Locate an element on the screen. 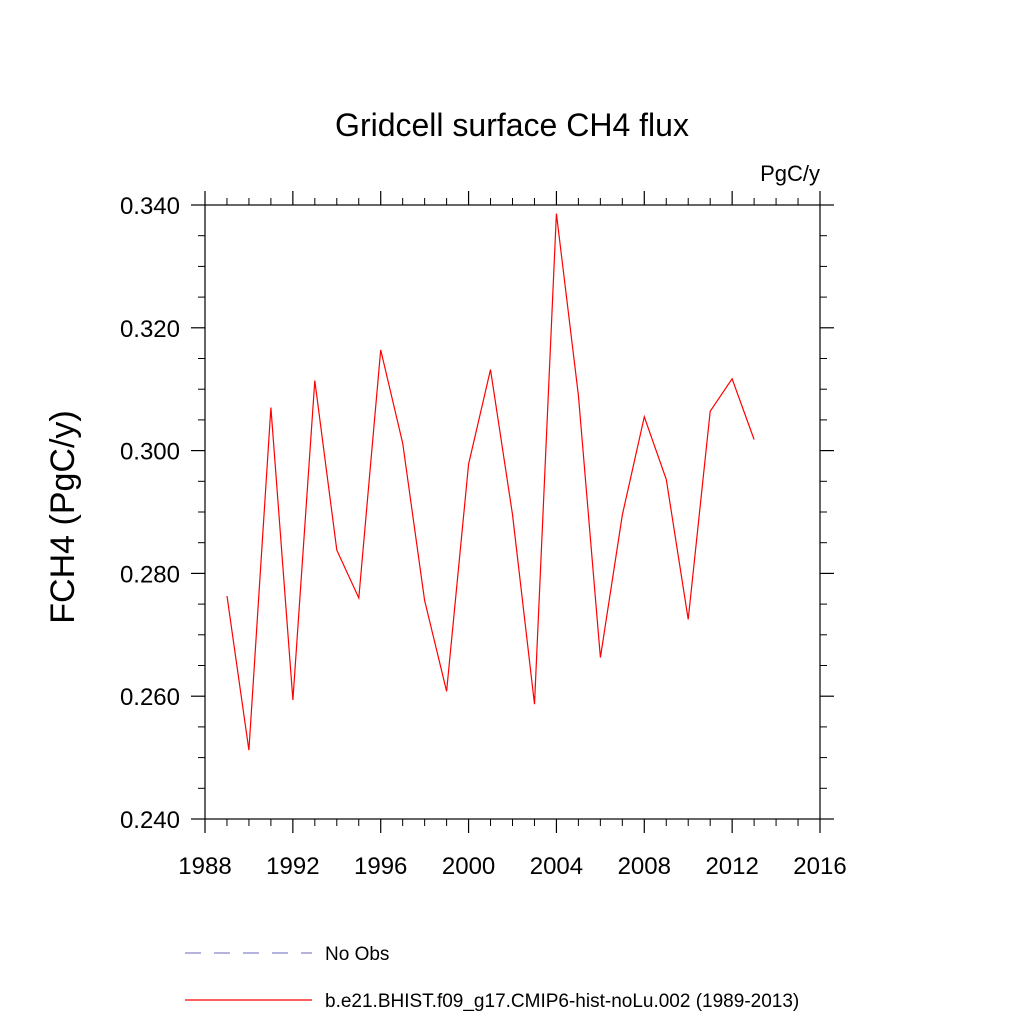 This screenshot has height=1024, width=1024. units-label: PgC/y is located at coordinates (790, 173).